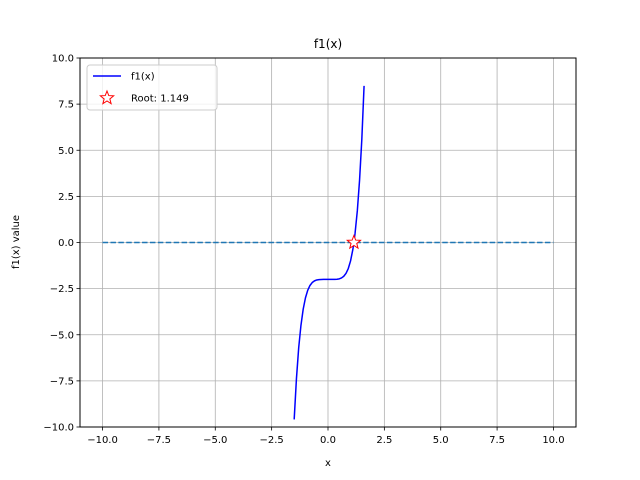  Describe the element at coordinates (16, 242) in the screenshot. I see `y-axis-label: f1(x) value` at that location.